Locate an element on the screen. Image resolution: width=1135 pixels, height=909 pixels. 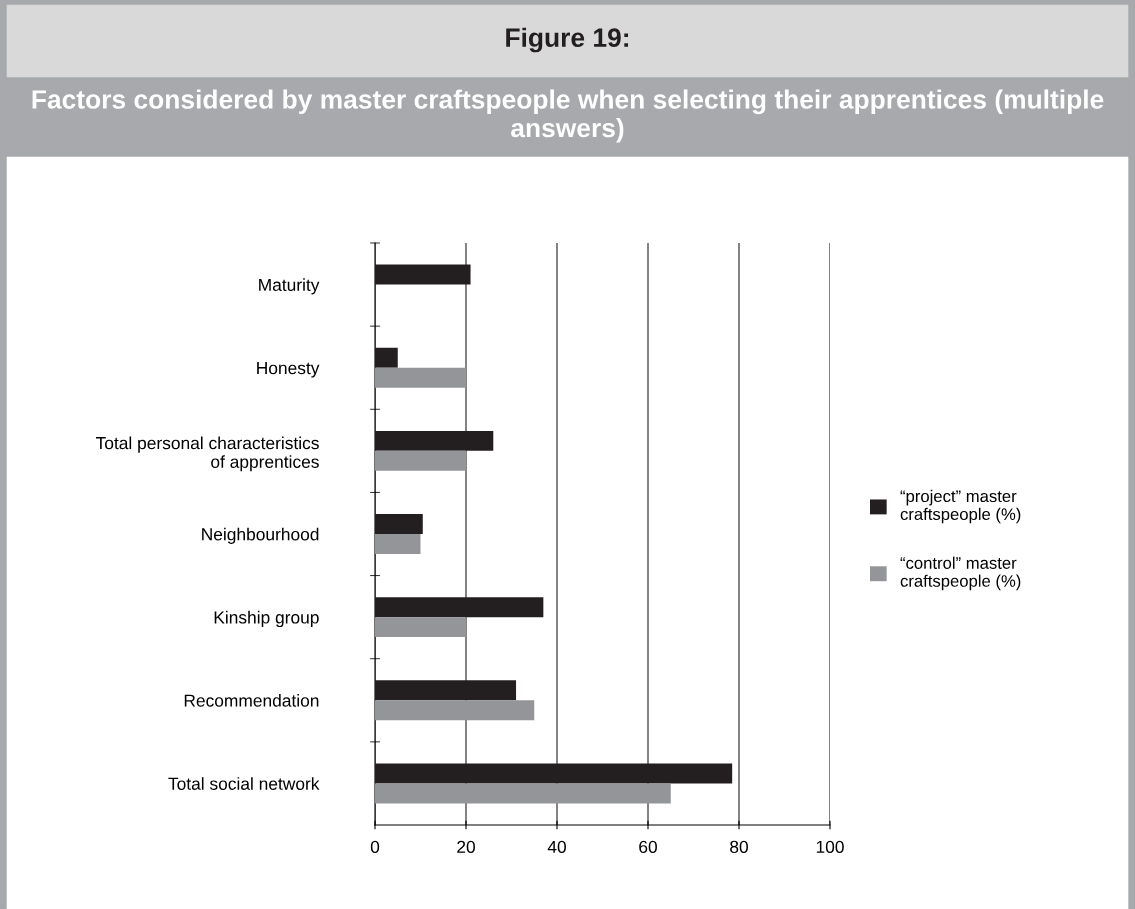
y-tick-label: Total social network is located at coordinates (244, 783).